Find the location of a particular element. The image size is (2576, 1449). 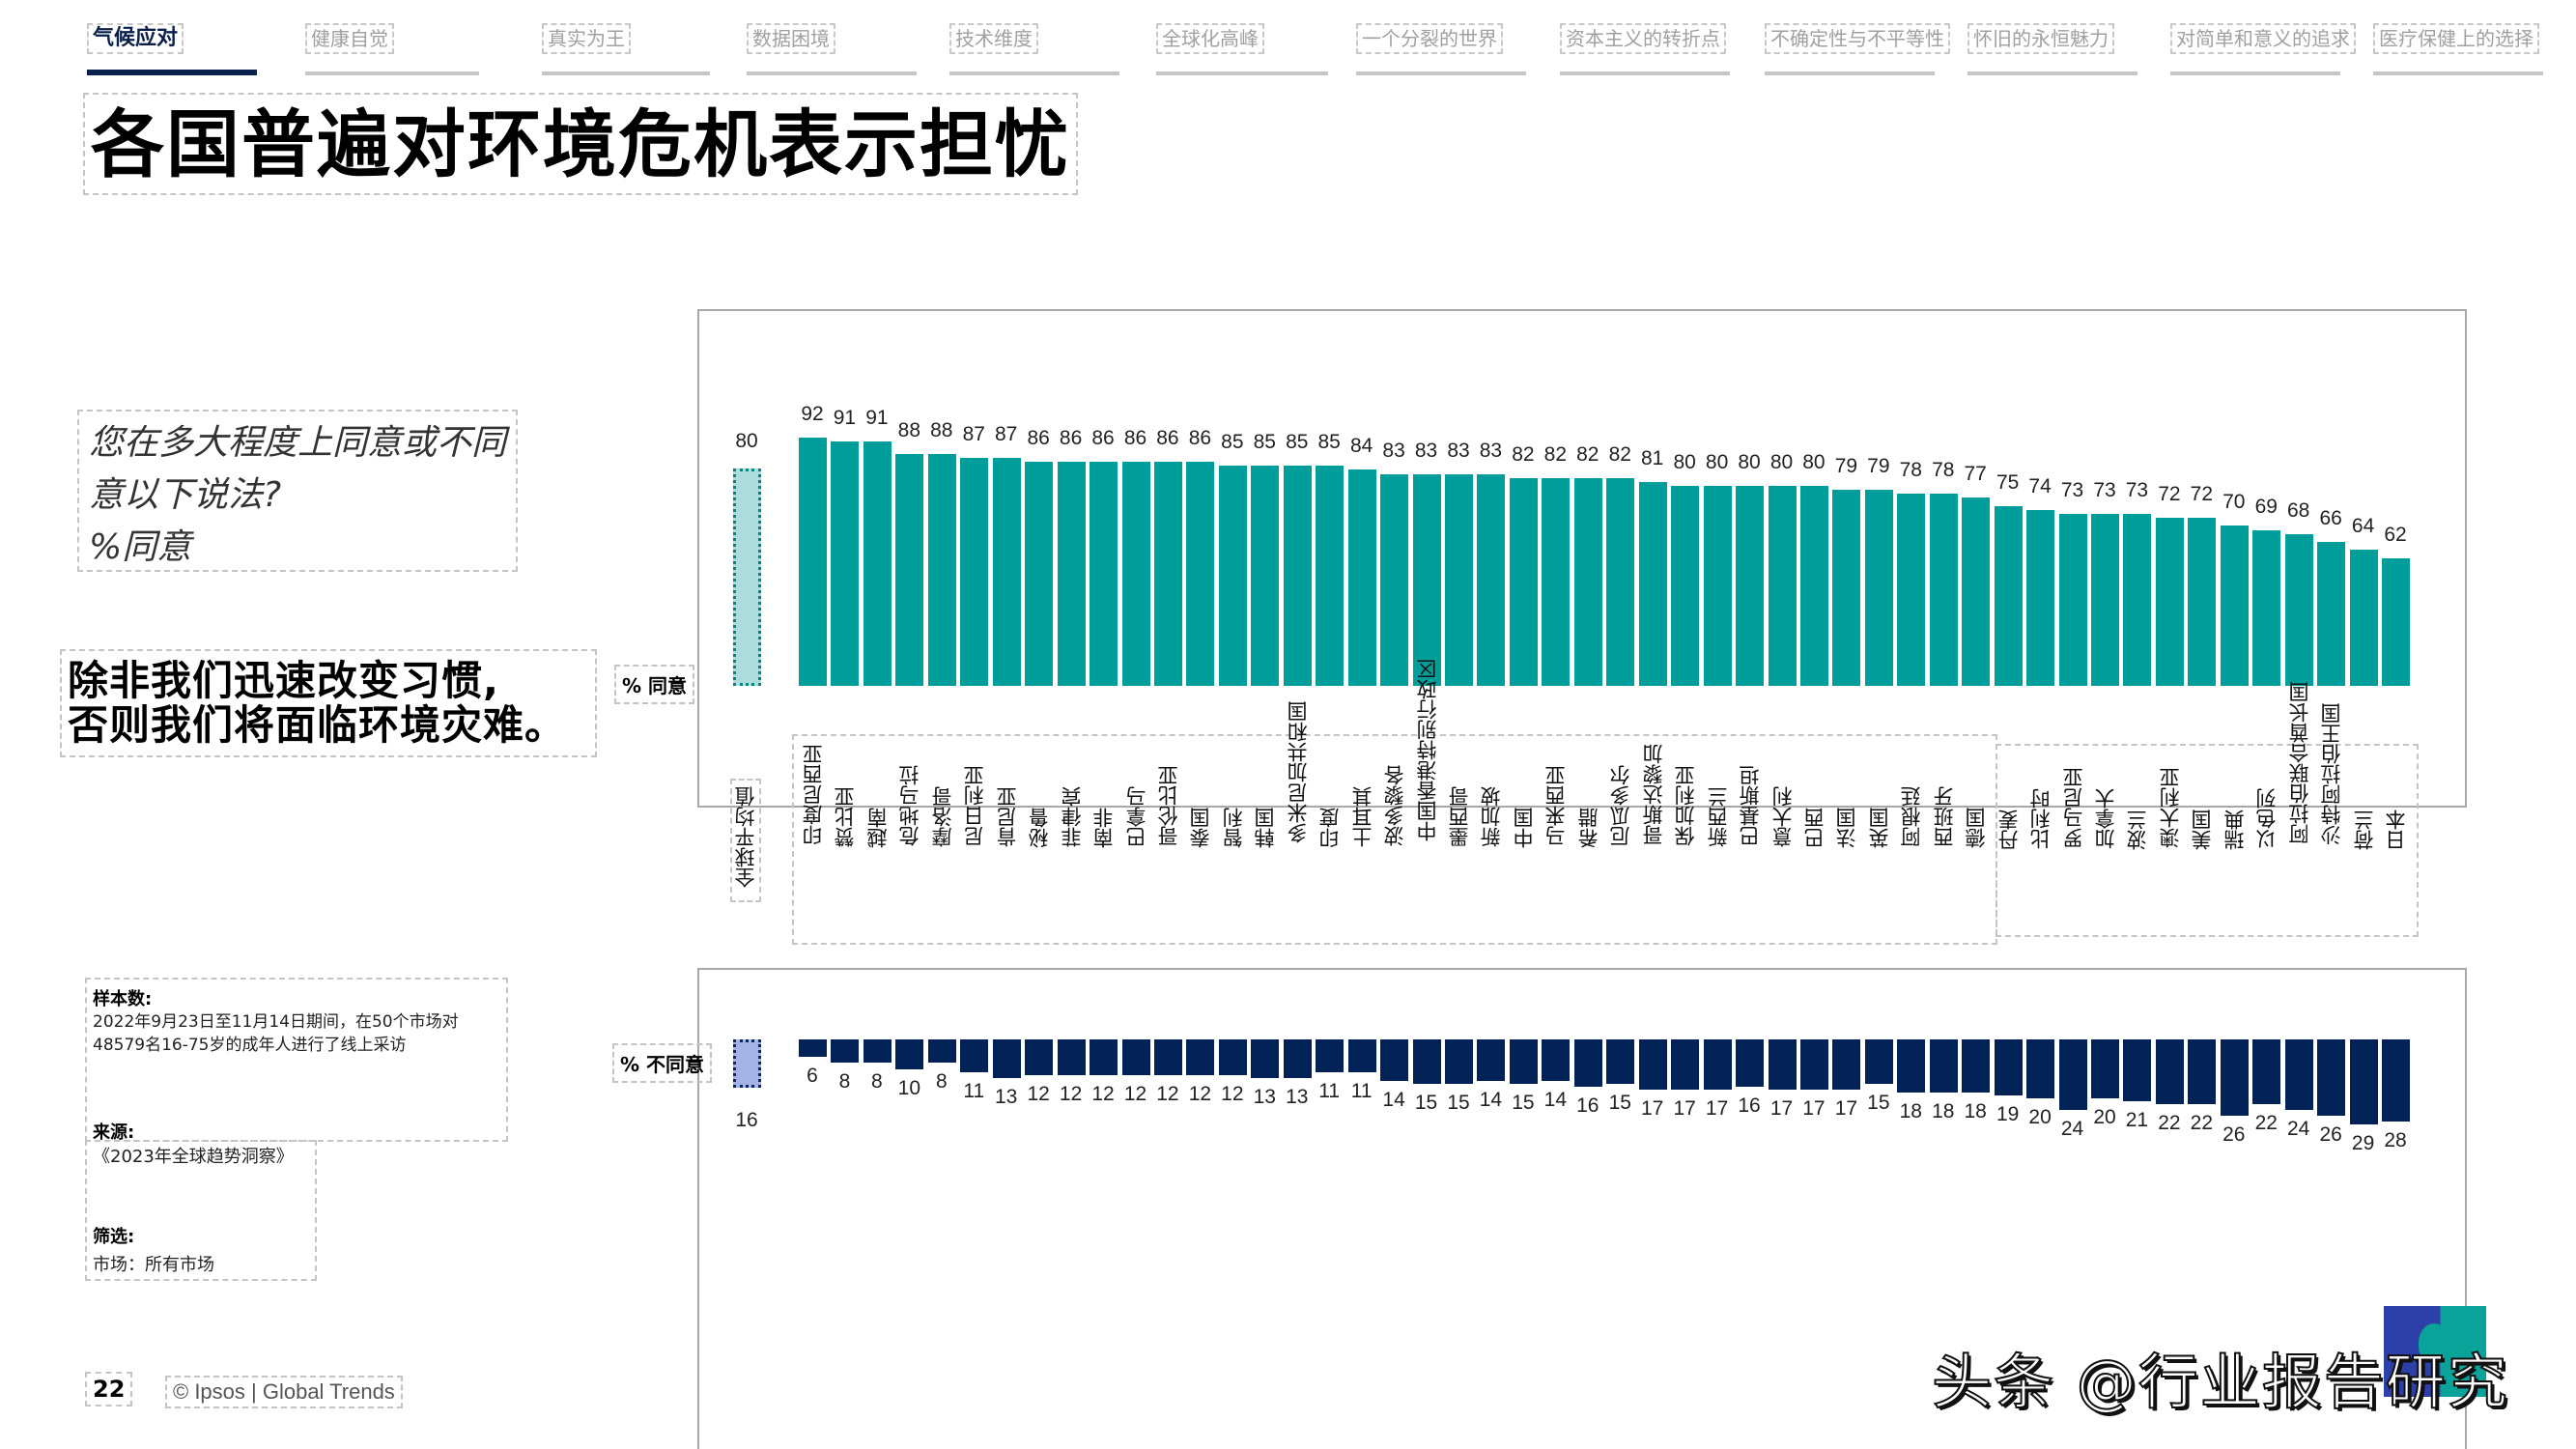

agree-value: 84 is located at coordinates (1361, 446).